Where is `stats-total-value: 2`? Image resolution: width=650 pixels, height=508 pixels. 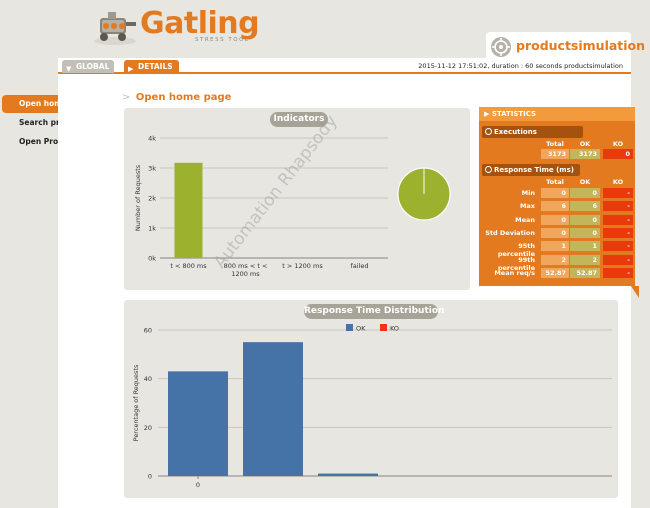 stats-total-value: 2 is located at coordinates (555, 259).